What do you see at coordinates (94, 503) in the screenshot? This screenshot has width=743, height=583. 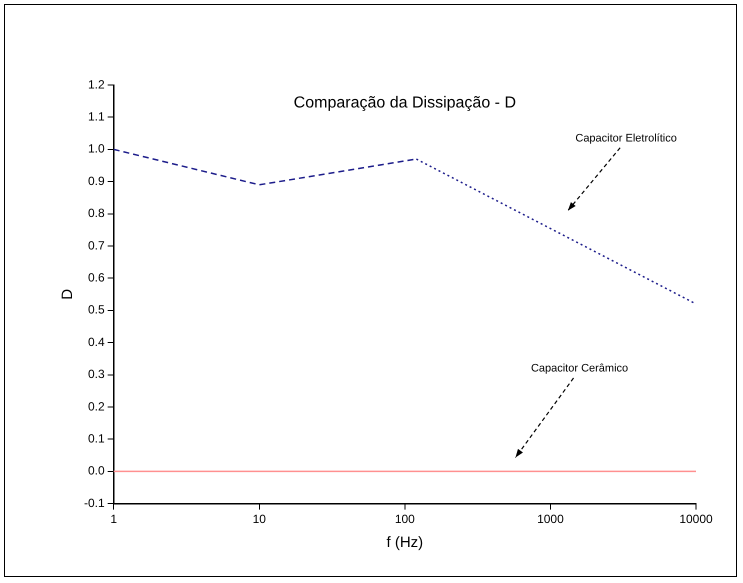 I see `y-tick-label: -0.1` at bounding box center [94, 503].